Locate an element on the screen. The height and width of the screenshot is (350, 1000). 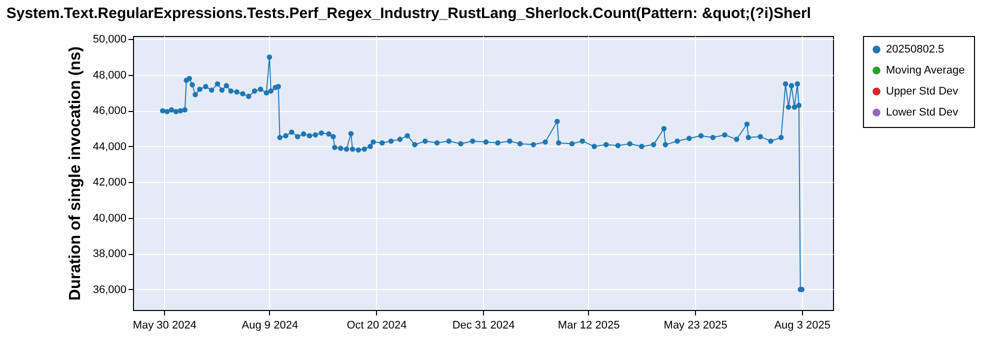
x-tick-label: Aug 3 2025 is located at coordinates (802, 326).